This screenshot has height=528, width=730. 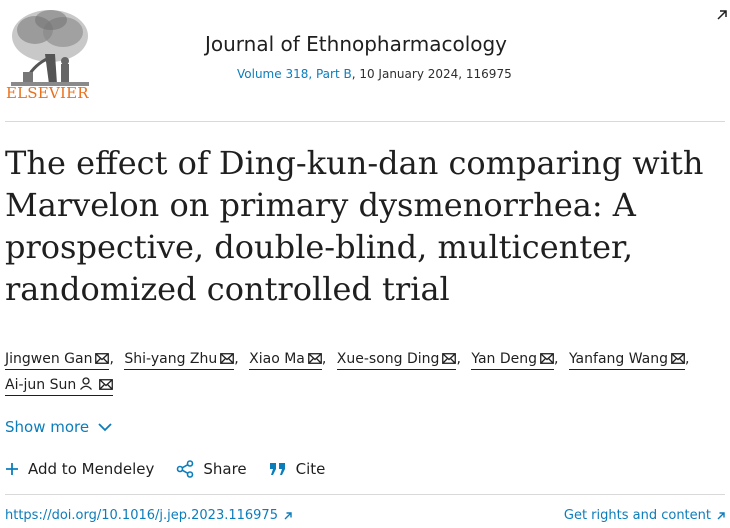 What do you see at coordinates (285, 360) in the screenshot?
I see `author-link: Xiao Ma` at bounding box center [285, 360].